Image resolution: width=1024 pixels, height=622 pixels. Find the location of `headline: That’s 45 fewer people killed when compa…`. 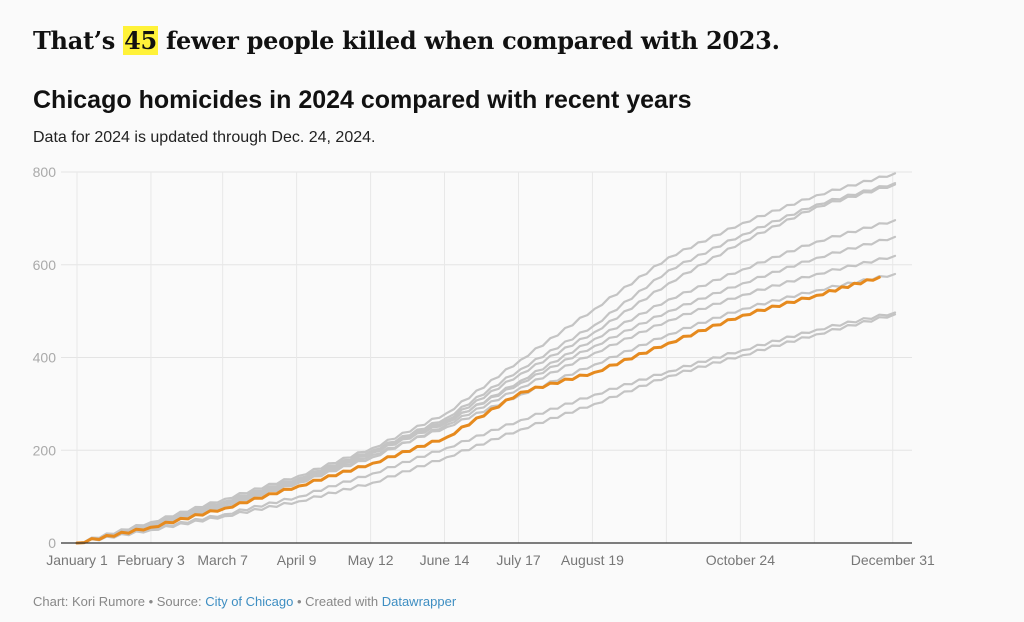

headline: That’s 45 fewer people killed when compa… is located at coordinates (406, 40).